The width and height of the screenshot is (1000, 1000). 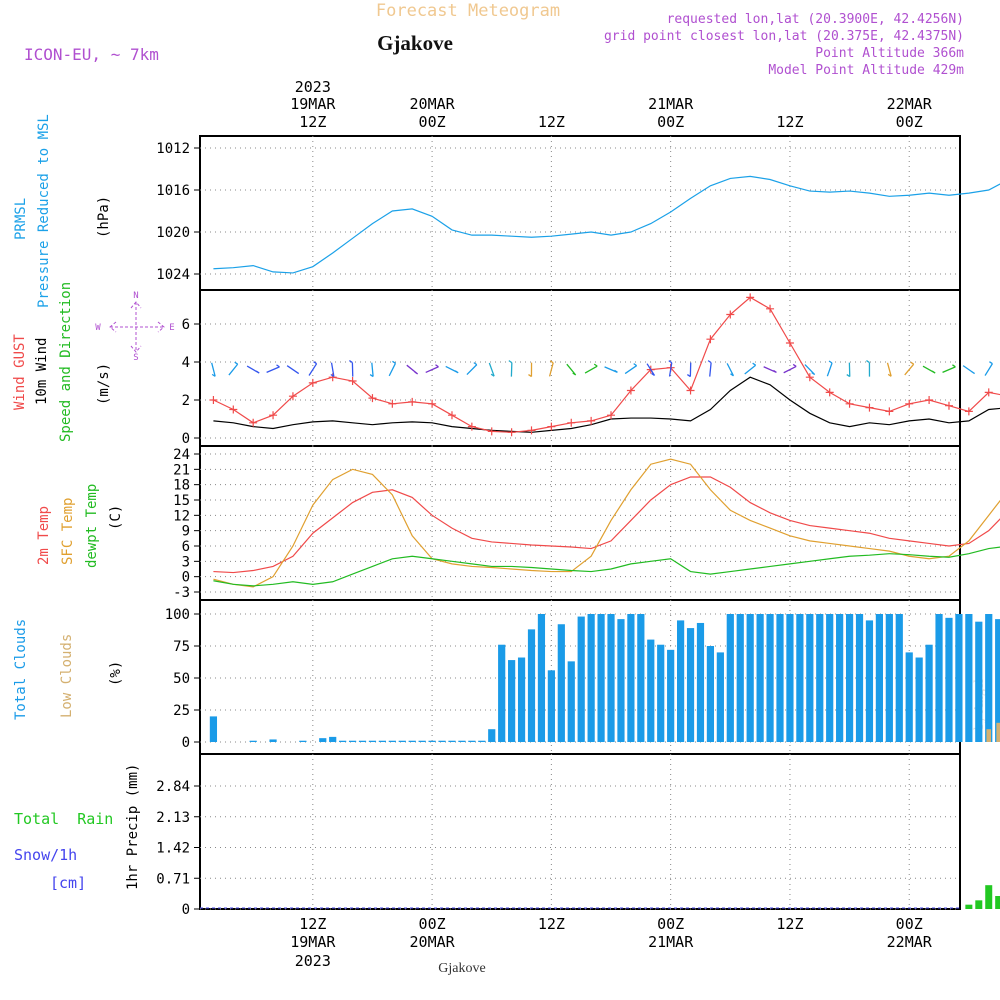 I want to click on top-axis-hour: 12Z, so click(x=551, y=122).